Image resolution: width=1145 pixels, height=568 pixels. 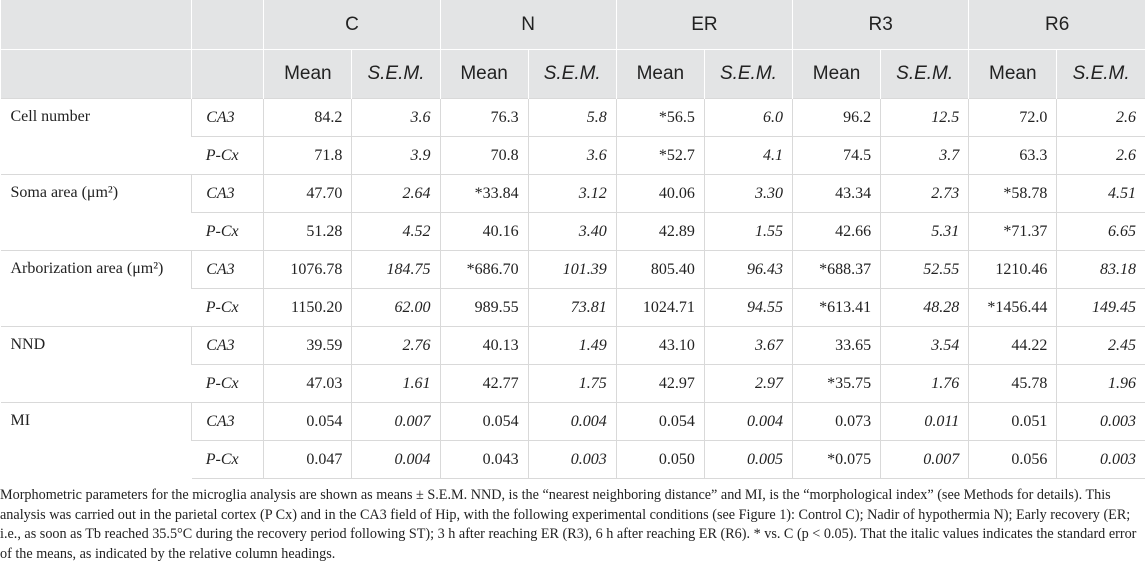 What do you see at coordinates (924, 231) in the screenshot?
I see `sem-cell: 5.31` at bounding box center [924, 231].